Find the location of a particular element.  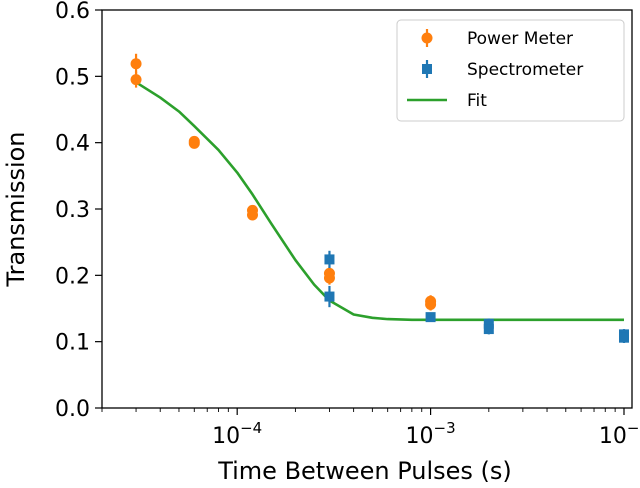

x-tick-label: 10⁻³ is located at coordinates (431, 434).